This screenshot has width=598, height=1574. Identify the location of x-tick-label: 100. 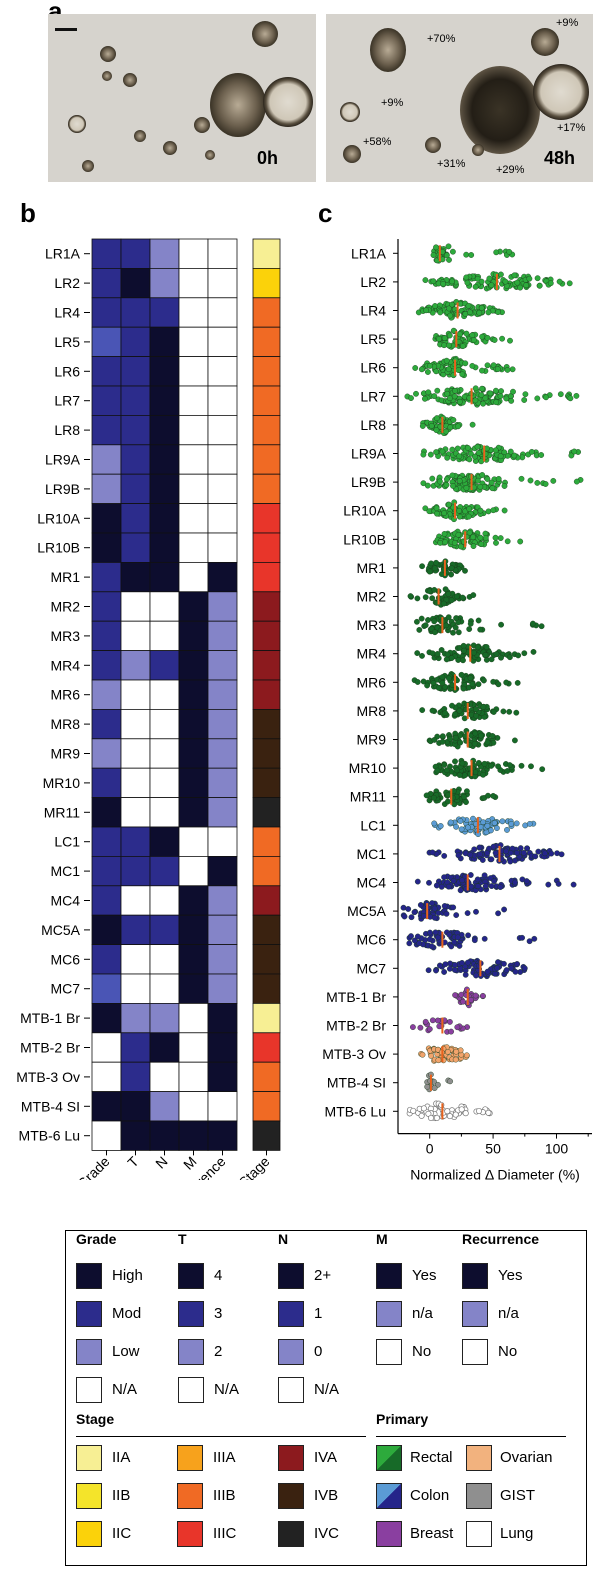
(557, 1149).